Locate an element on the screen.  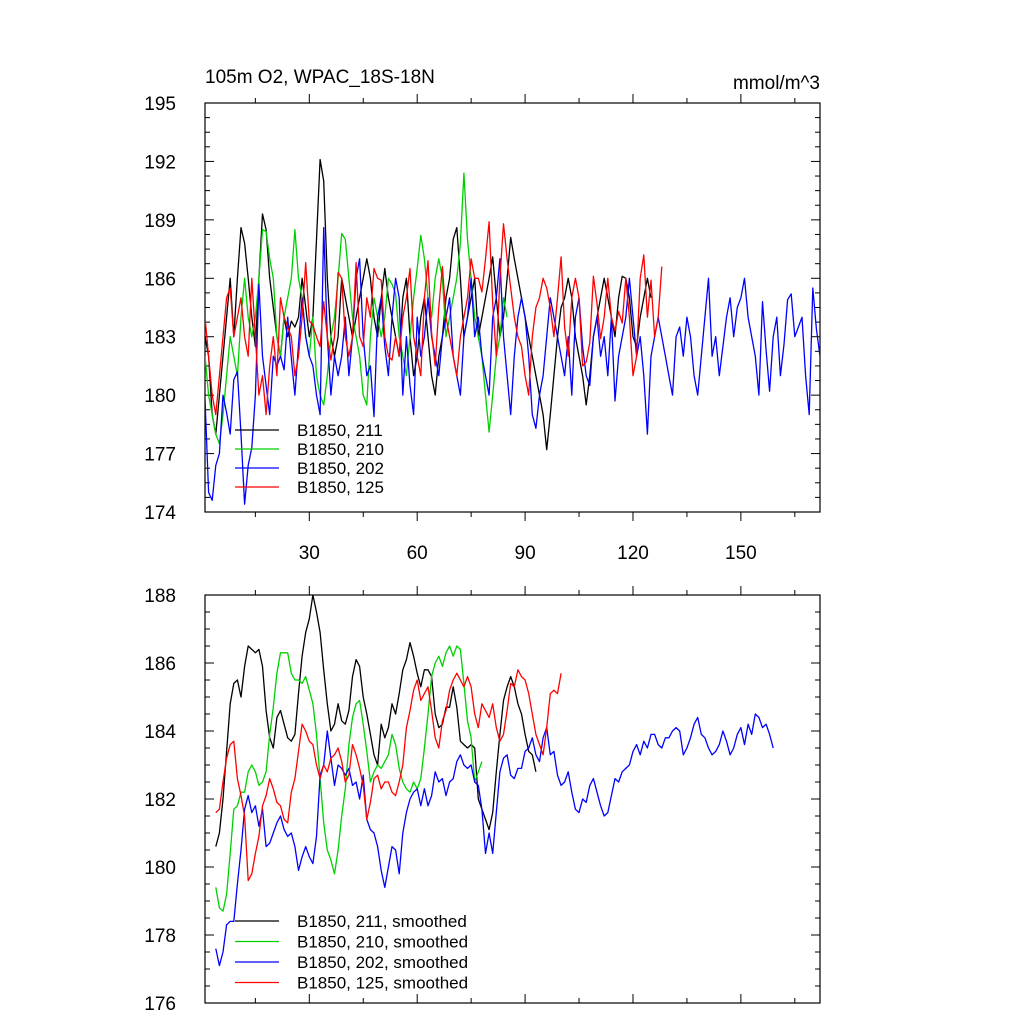
y-tick-label: 195 is located at coordinates (160, 104).